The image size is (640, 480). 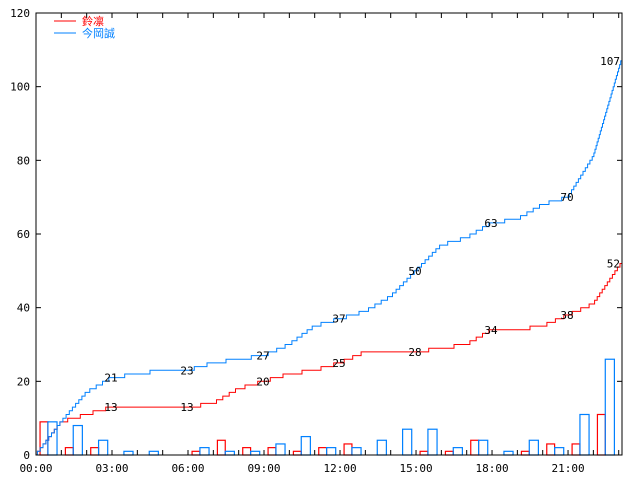 What do you see at coordinates (339, 468) in the screenshot?
I see `x-tick-label: 12:00` at bounding box center [339, 468].